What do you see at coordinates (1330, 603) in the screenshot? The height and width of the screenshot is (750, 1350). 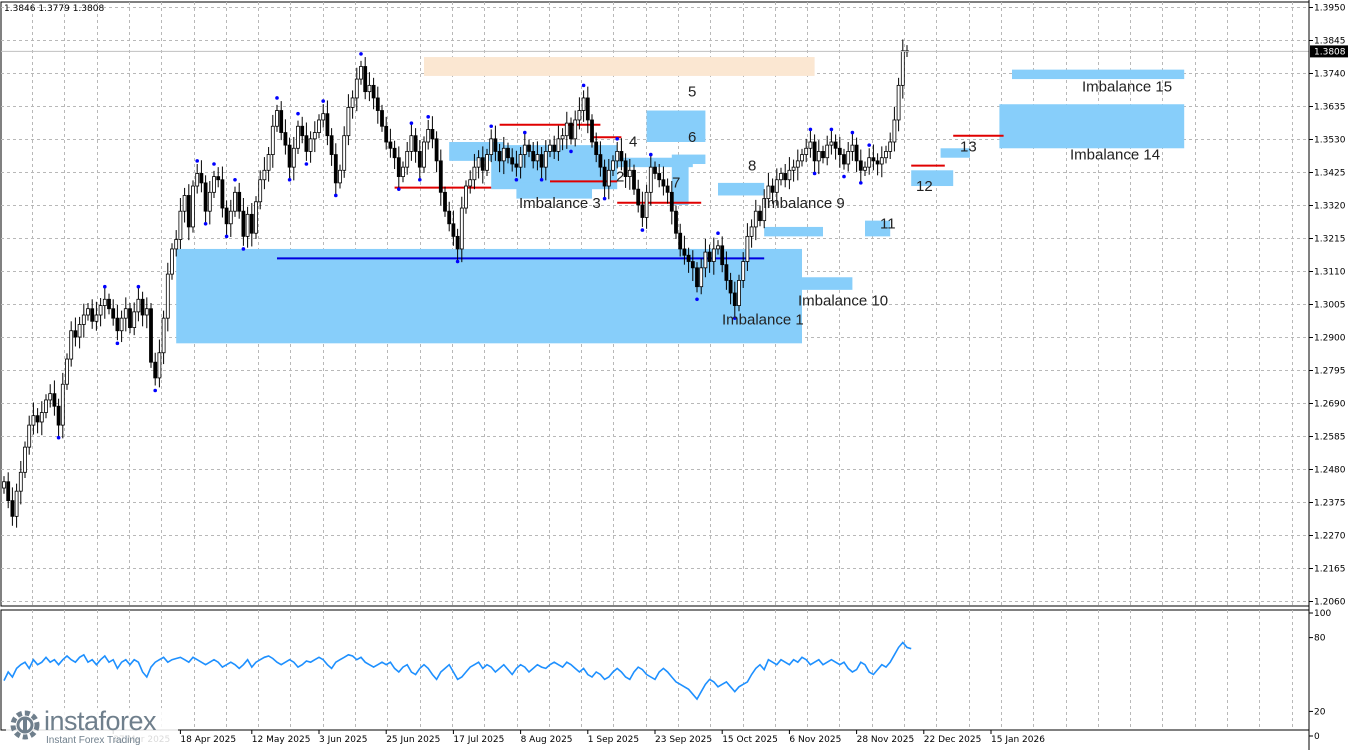 I see `y-tick-label: 1.2060` at bounding box center [1330, 603].